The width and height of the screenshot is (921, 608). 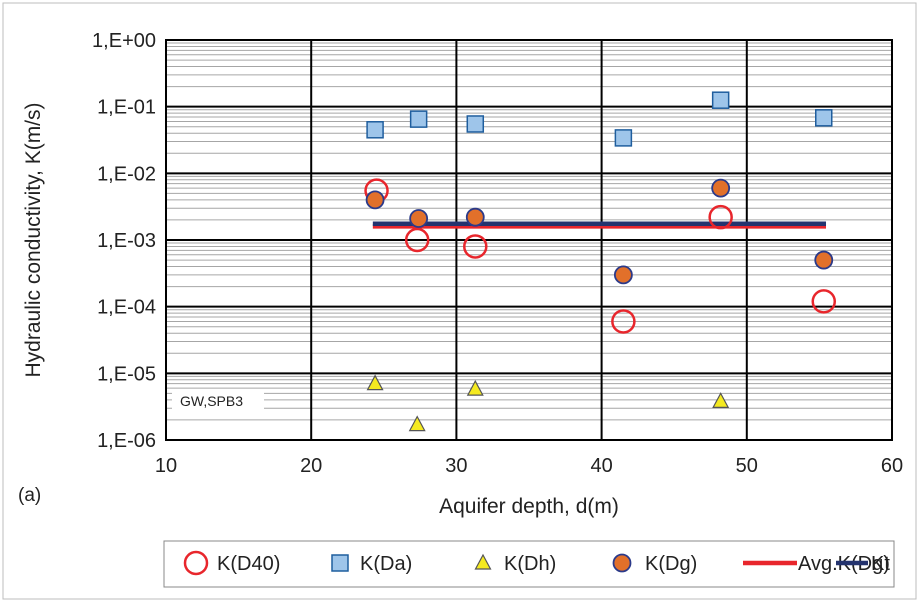 What do you see at coordinates (863, 564) in the screenshot?
I see `legend-item: Kt` at bounding box center [863, 564].